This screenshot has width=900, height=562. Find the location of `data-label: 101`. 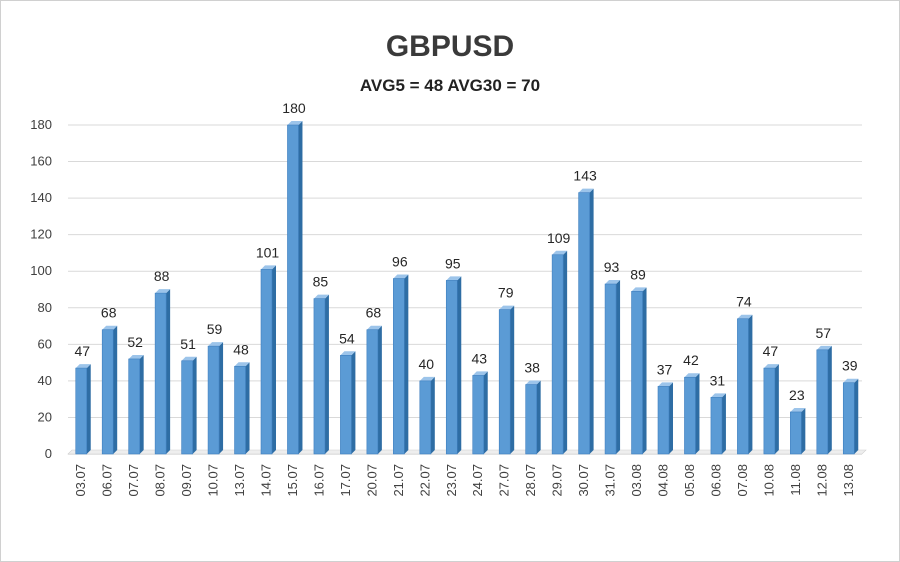

data-label: 101 is located at coordinates (268, 252).